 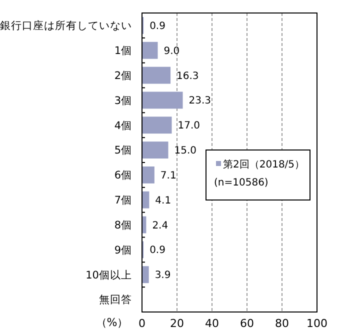 What do you see at coordinates (123, 76) in the screenshot?
I see `y-tick-label: 2個` at bounding box center [123, 76].